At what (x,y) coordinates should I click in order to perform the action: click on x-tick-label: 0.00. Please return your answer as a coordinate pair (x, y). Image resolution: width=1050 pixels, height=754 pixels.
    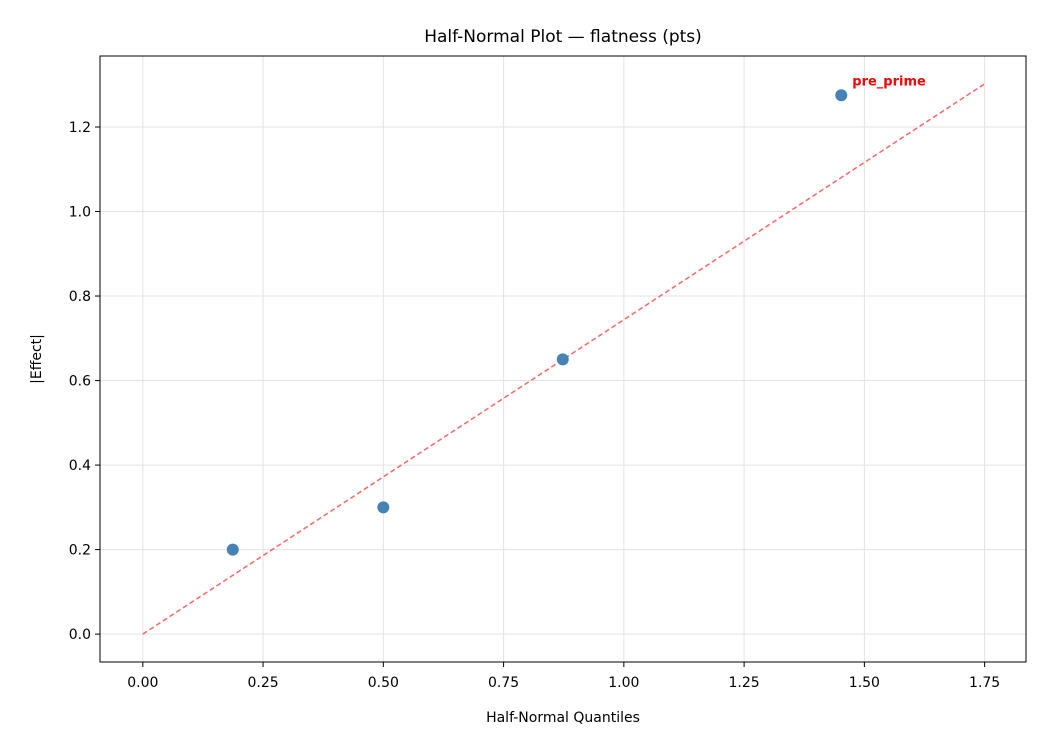
    Looking at the image, I should click on (142, 683).